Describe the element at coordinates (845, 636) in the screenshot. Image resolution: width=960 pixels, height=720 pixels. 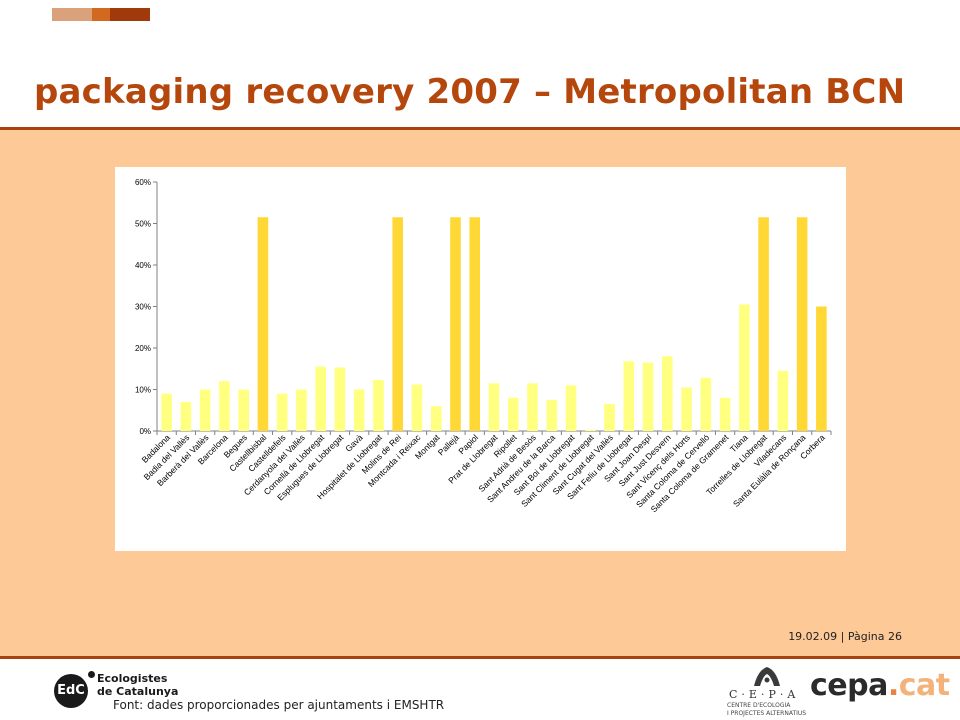
I see `date-page-label: 19.02.09 | Pàgina 26` at that location.